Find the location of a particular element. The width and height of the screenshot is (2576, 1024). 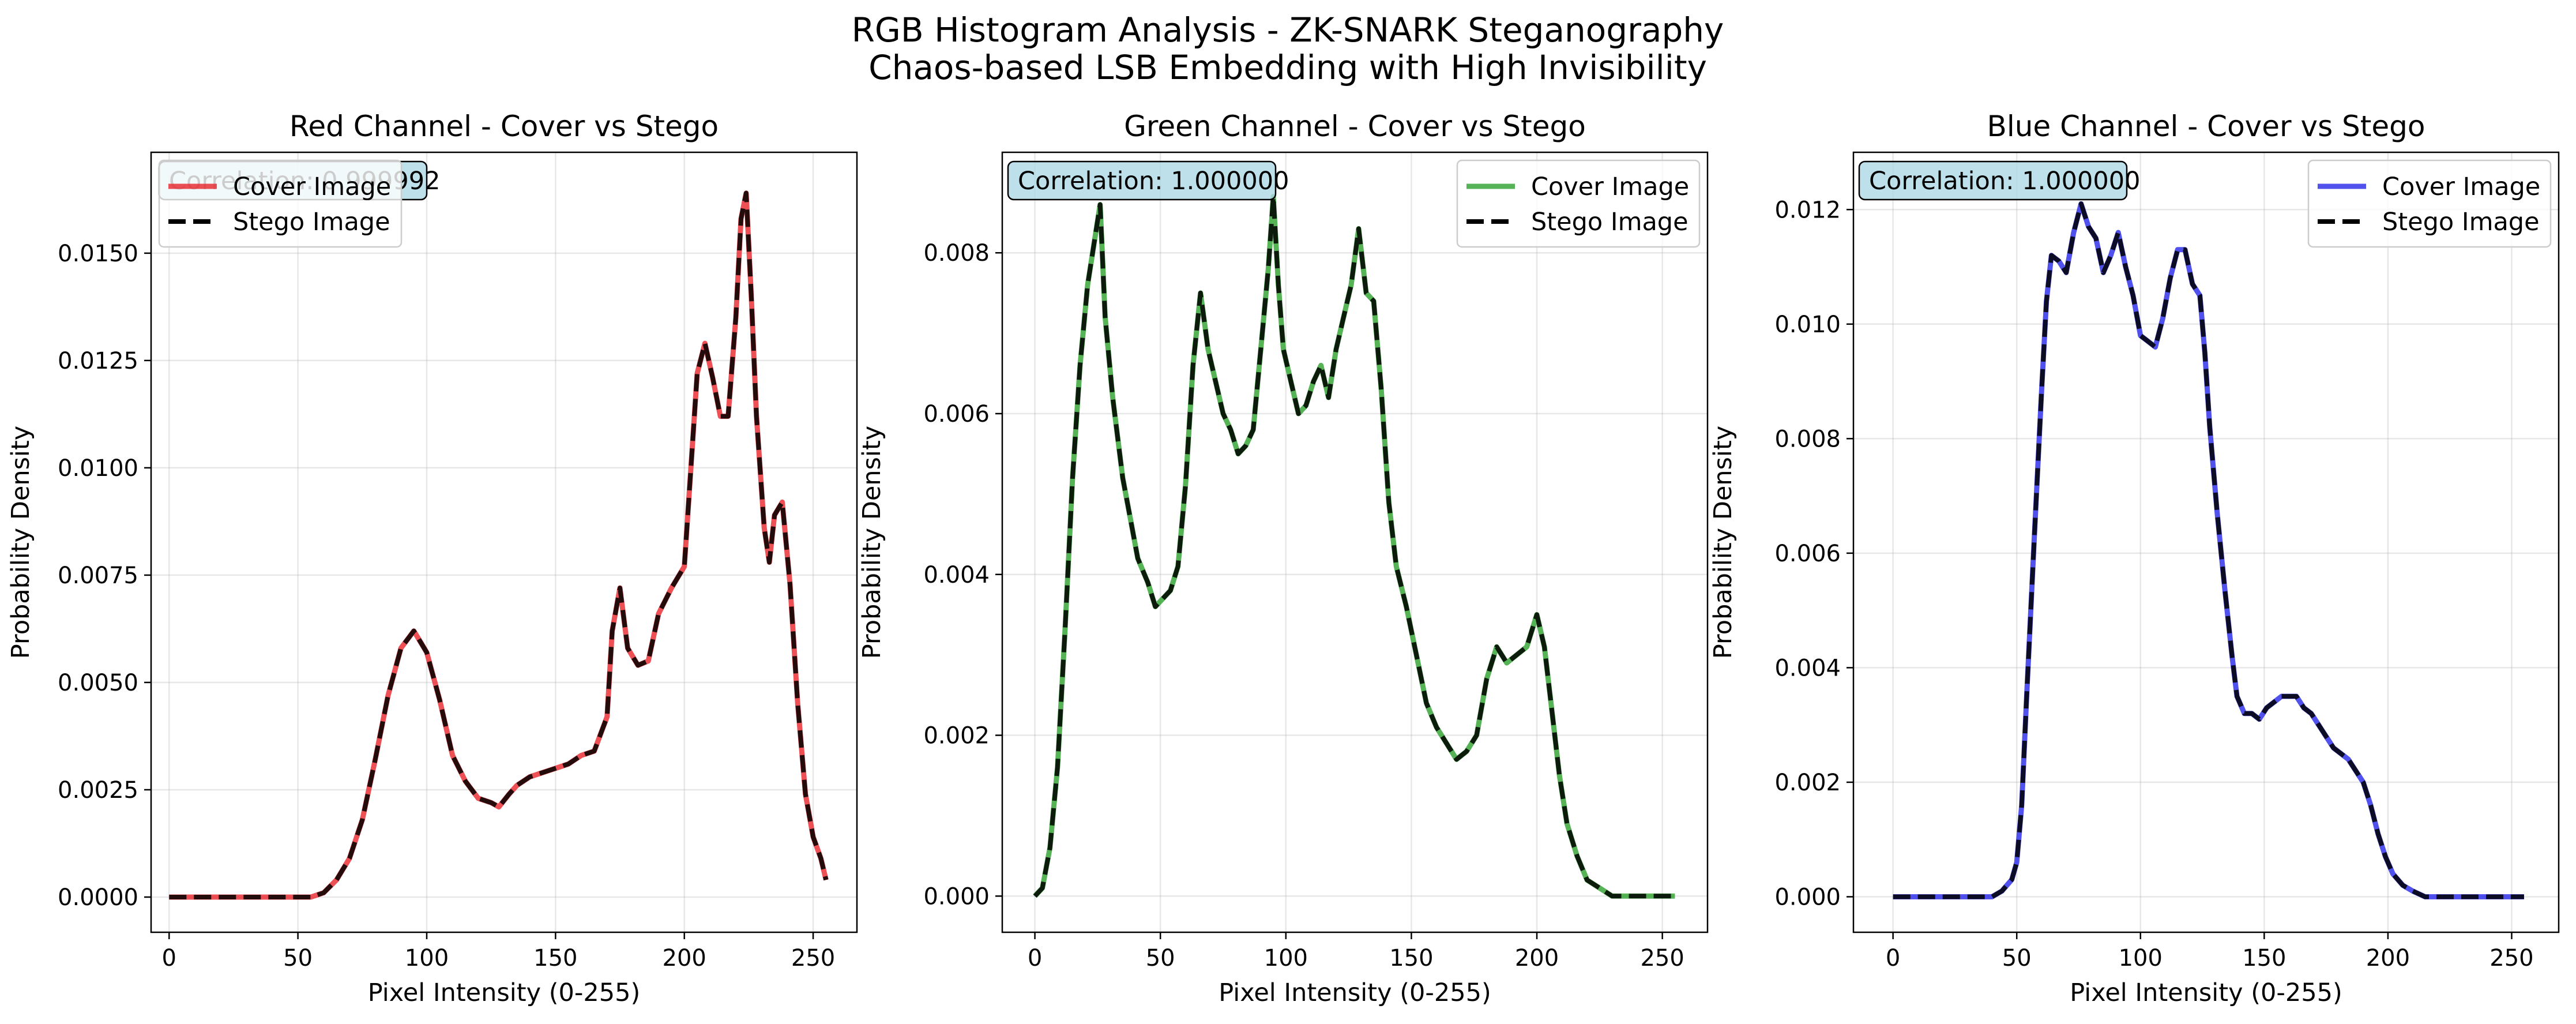

green-y-tick-label: 0.004 is located at coordinates (956, 575).